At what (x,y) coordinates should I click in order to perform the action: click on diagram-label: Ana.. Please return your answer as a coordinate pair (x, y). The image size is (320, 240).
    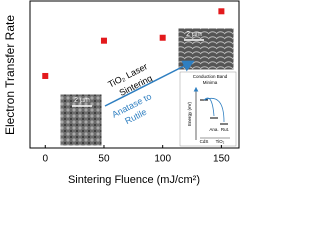
    Looking at the image, I should click on (213, 129).